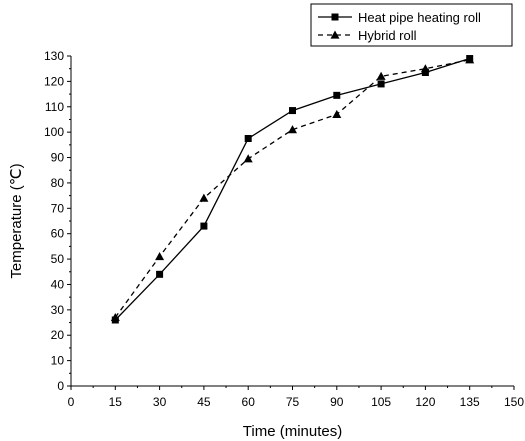 The height and width of the screenshot is (441, 525). Describe the element at coordinates (337, 402) in the screenshot. I see `x-tick-label: 90` at that location.